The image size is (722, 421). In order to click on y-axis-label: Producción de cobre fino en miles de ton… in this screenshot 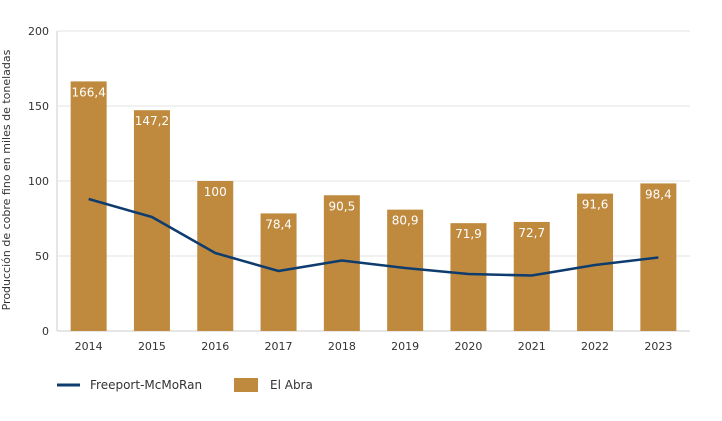, I will do `click(6, 179)`.